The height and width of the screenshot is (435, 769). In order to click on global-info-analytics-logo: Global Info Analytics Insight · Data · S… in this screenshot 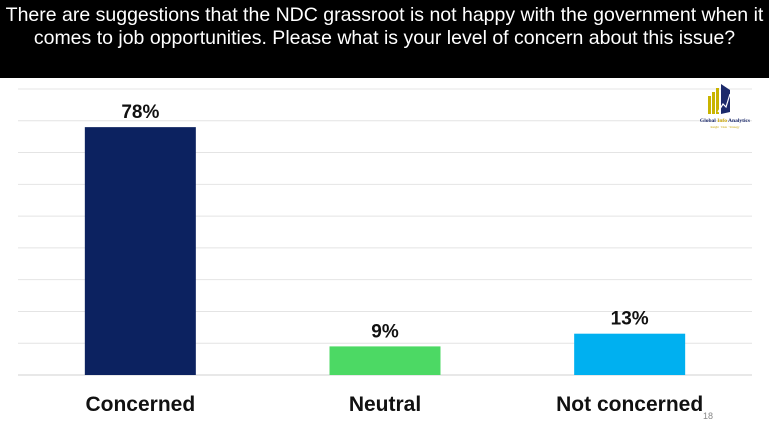, I will do `click(725, 106)`.